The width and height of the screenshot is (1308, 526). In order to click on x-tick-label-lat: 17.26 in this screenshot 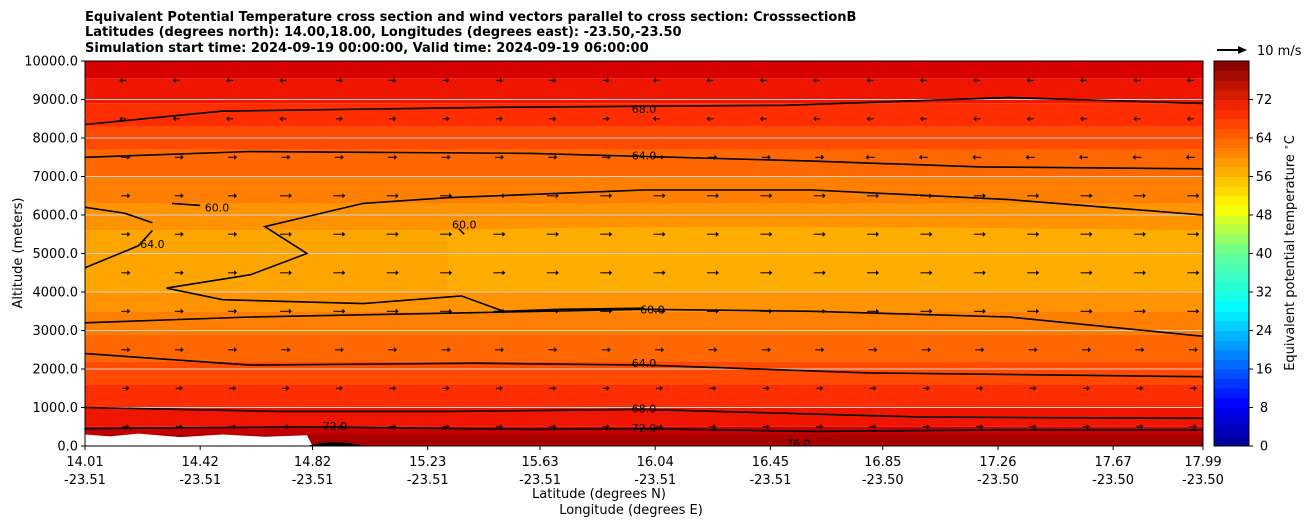, I will do `click(997, 462)`.